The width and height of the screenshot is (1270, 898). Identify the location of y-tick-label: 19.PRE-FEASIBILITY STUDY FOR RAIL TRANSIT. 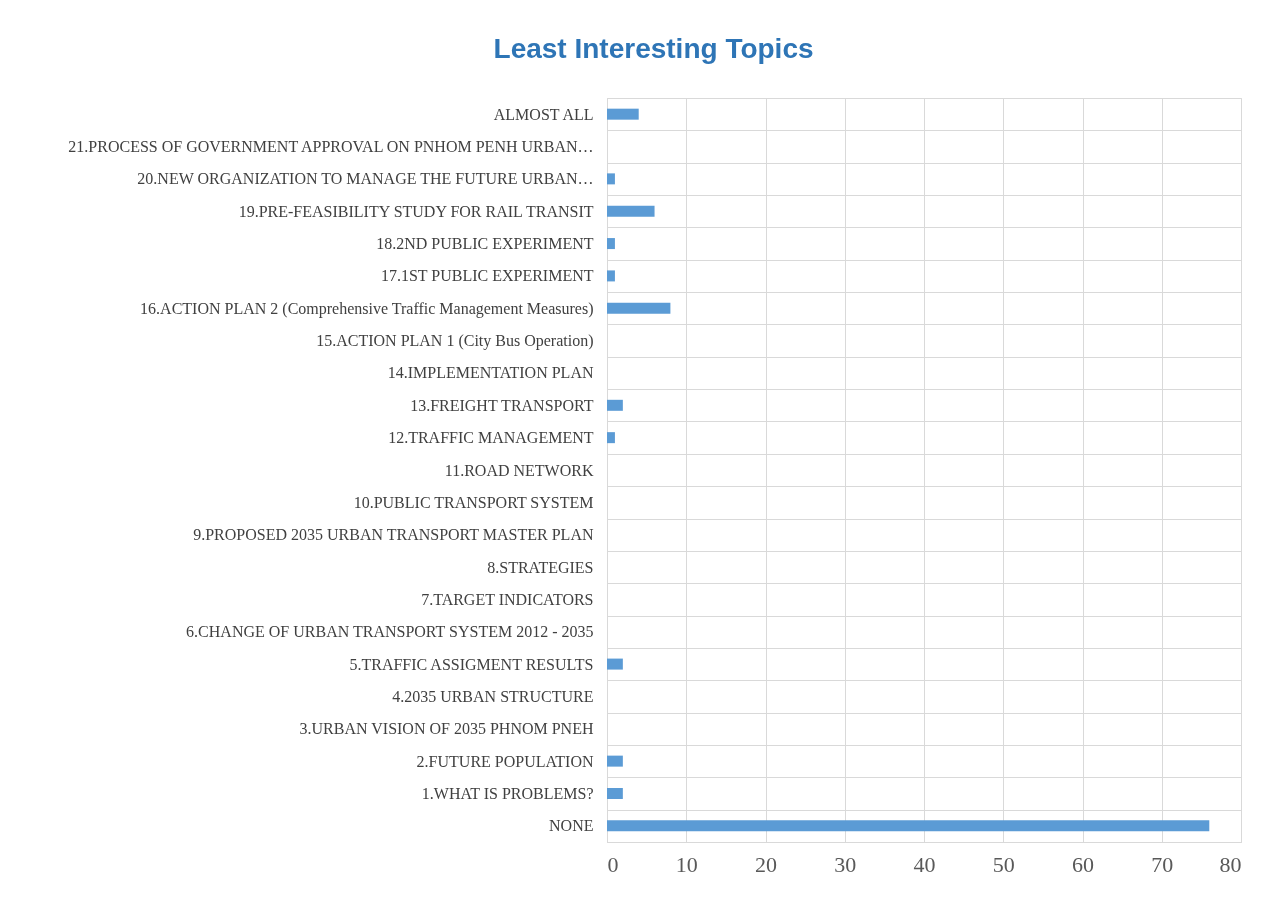
(416, 211).